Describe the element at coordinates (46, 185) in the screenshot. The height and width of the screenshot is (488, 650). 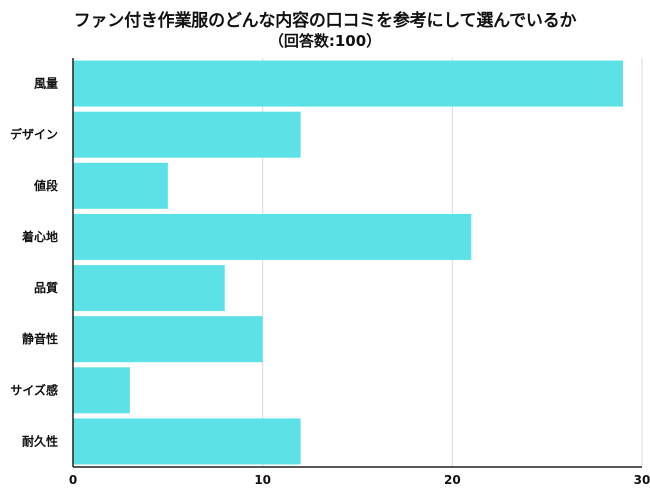
I see `category-label: 値段` at that location.